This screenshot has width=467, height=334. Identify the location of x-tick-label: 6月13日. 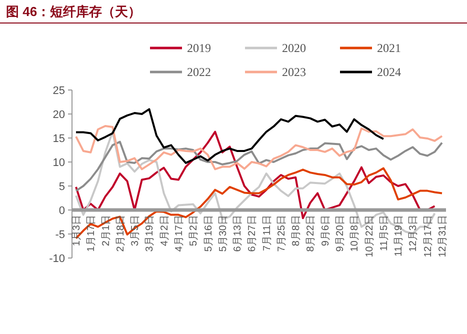
(238, 233).